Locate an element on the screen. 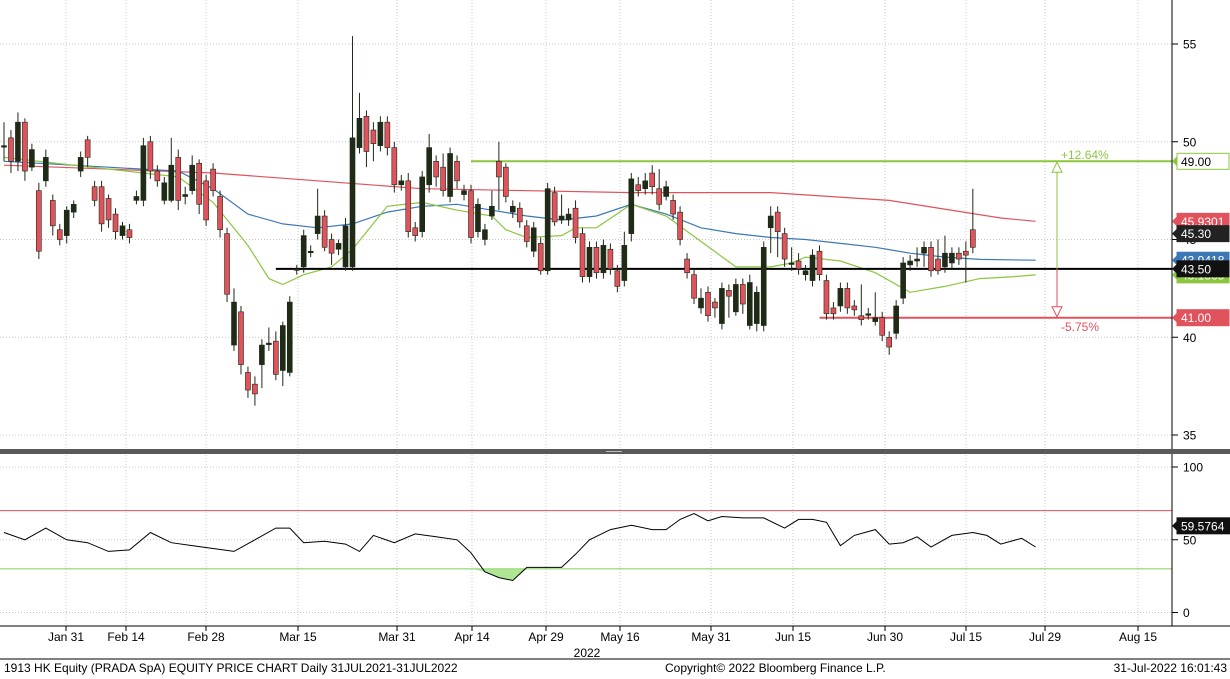  footer-copyright: Copyright© 2022 Bloomberg Finance L.P. is located at coordinates (775, 668).